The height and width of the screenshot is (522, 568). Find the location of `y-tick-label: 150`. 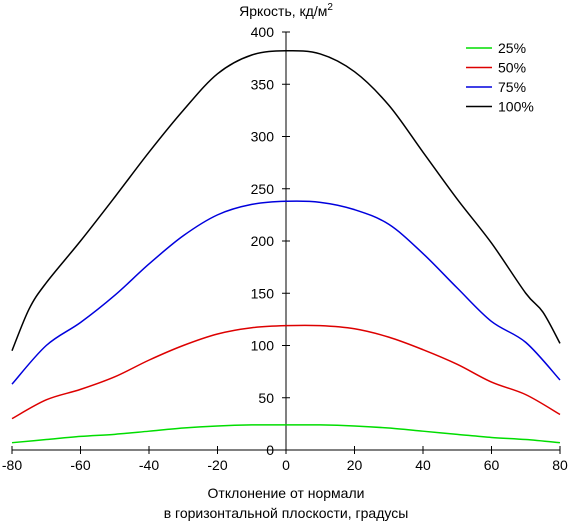

y-tick-label: 150 is located at coordinates (263, 293).